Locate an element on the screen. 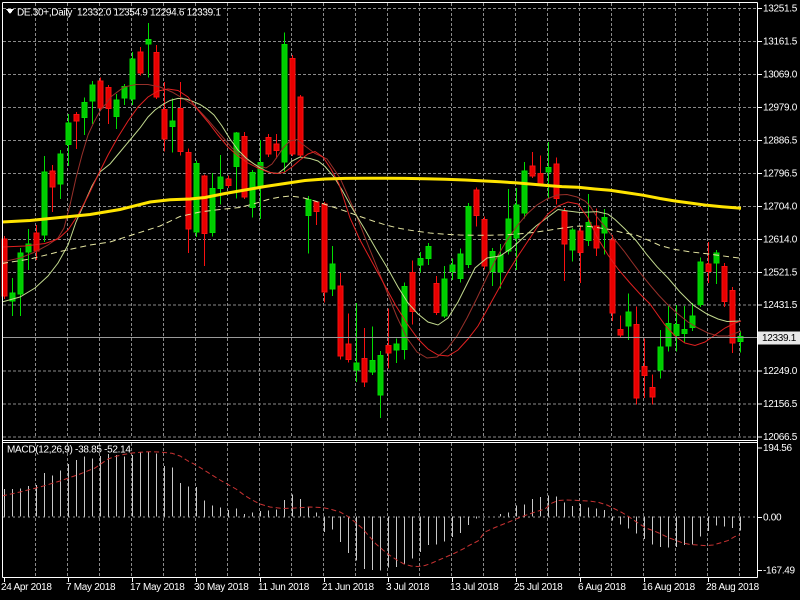 Image resolution: width=800 pixels, height=600 pixels. svg-text: 12521.5 is located at coordinates (780, 272).